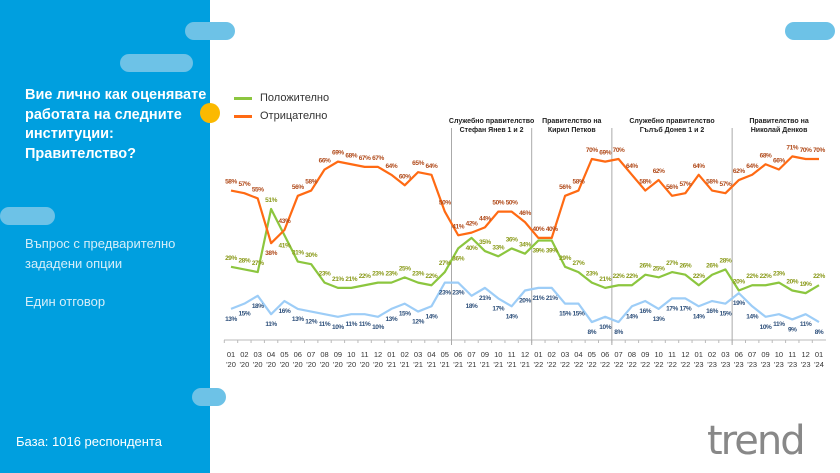 The height and width of the screenshot is (473, 840). What do you see at coordinates (572, 126) in the screenshot?
I see `period-label: Правителство на Кирил Петков` at bounding box center [572, 126].